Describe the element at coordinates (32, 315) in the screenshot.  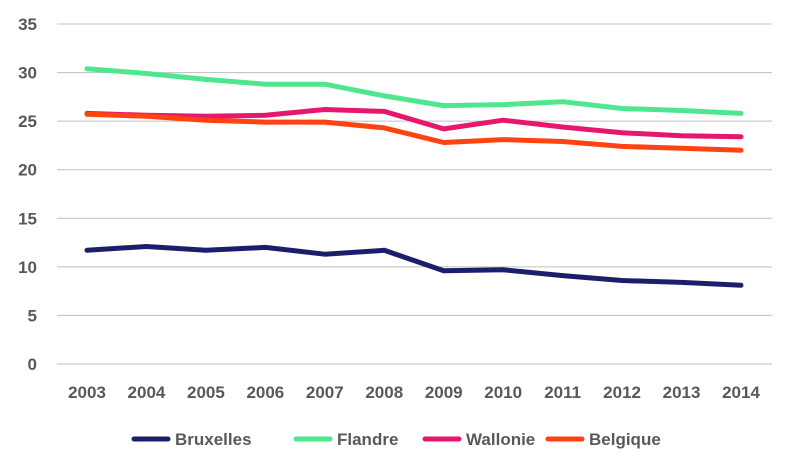
I see `y-tick-label: 5` at that location.